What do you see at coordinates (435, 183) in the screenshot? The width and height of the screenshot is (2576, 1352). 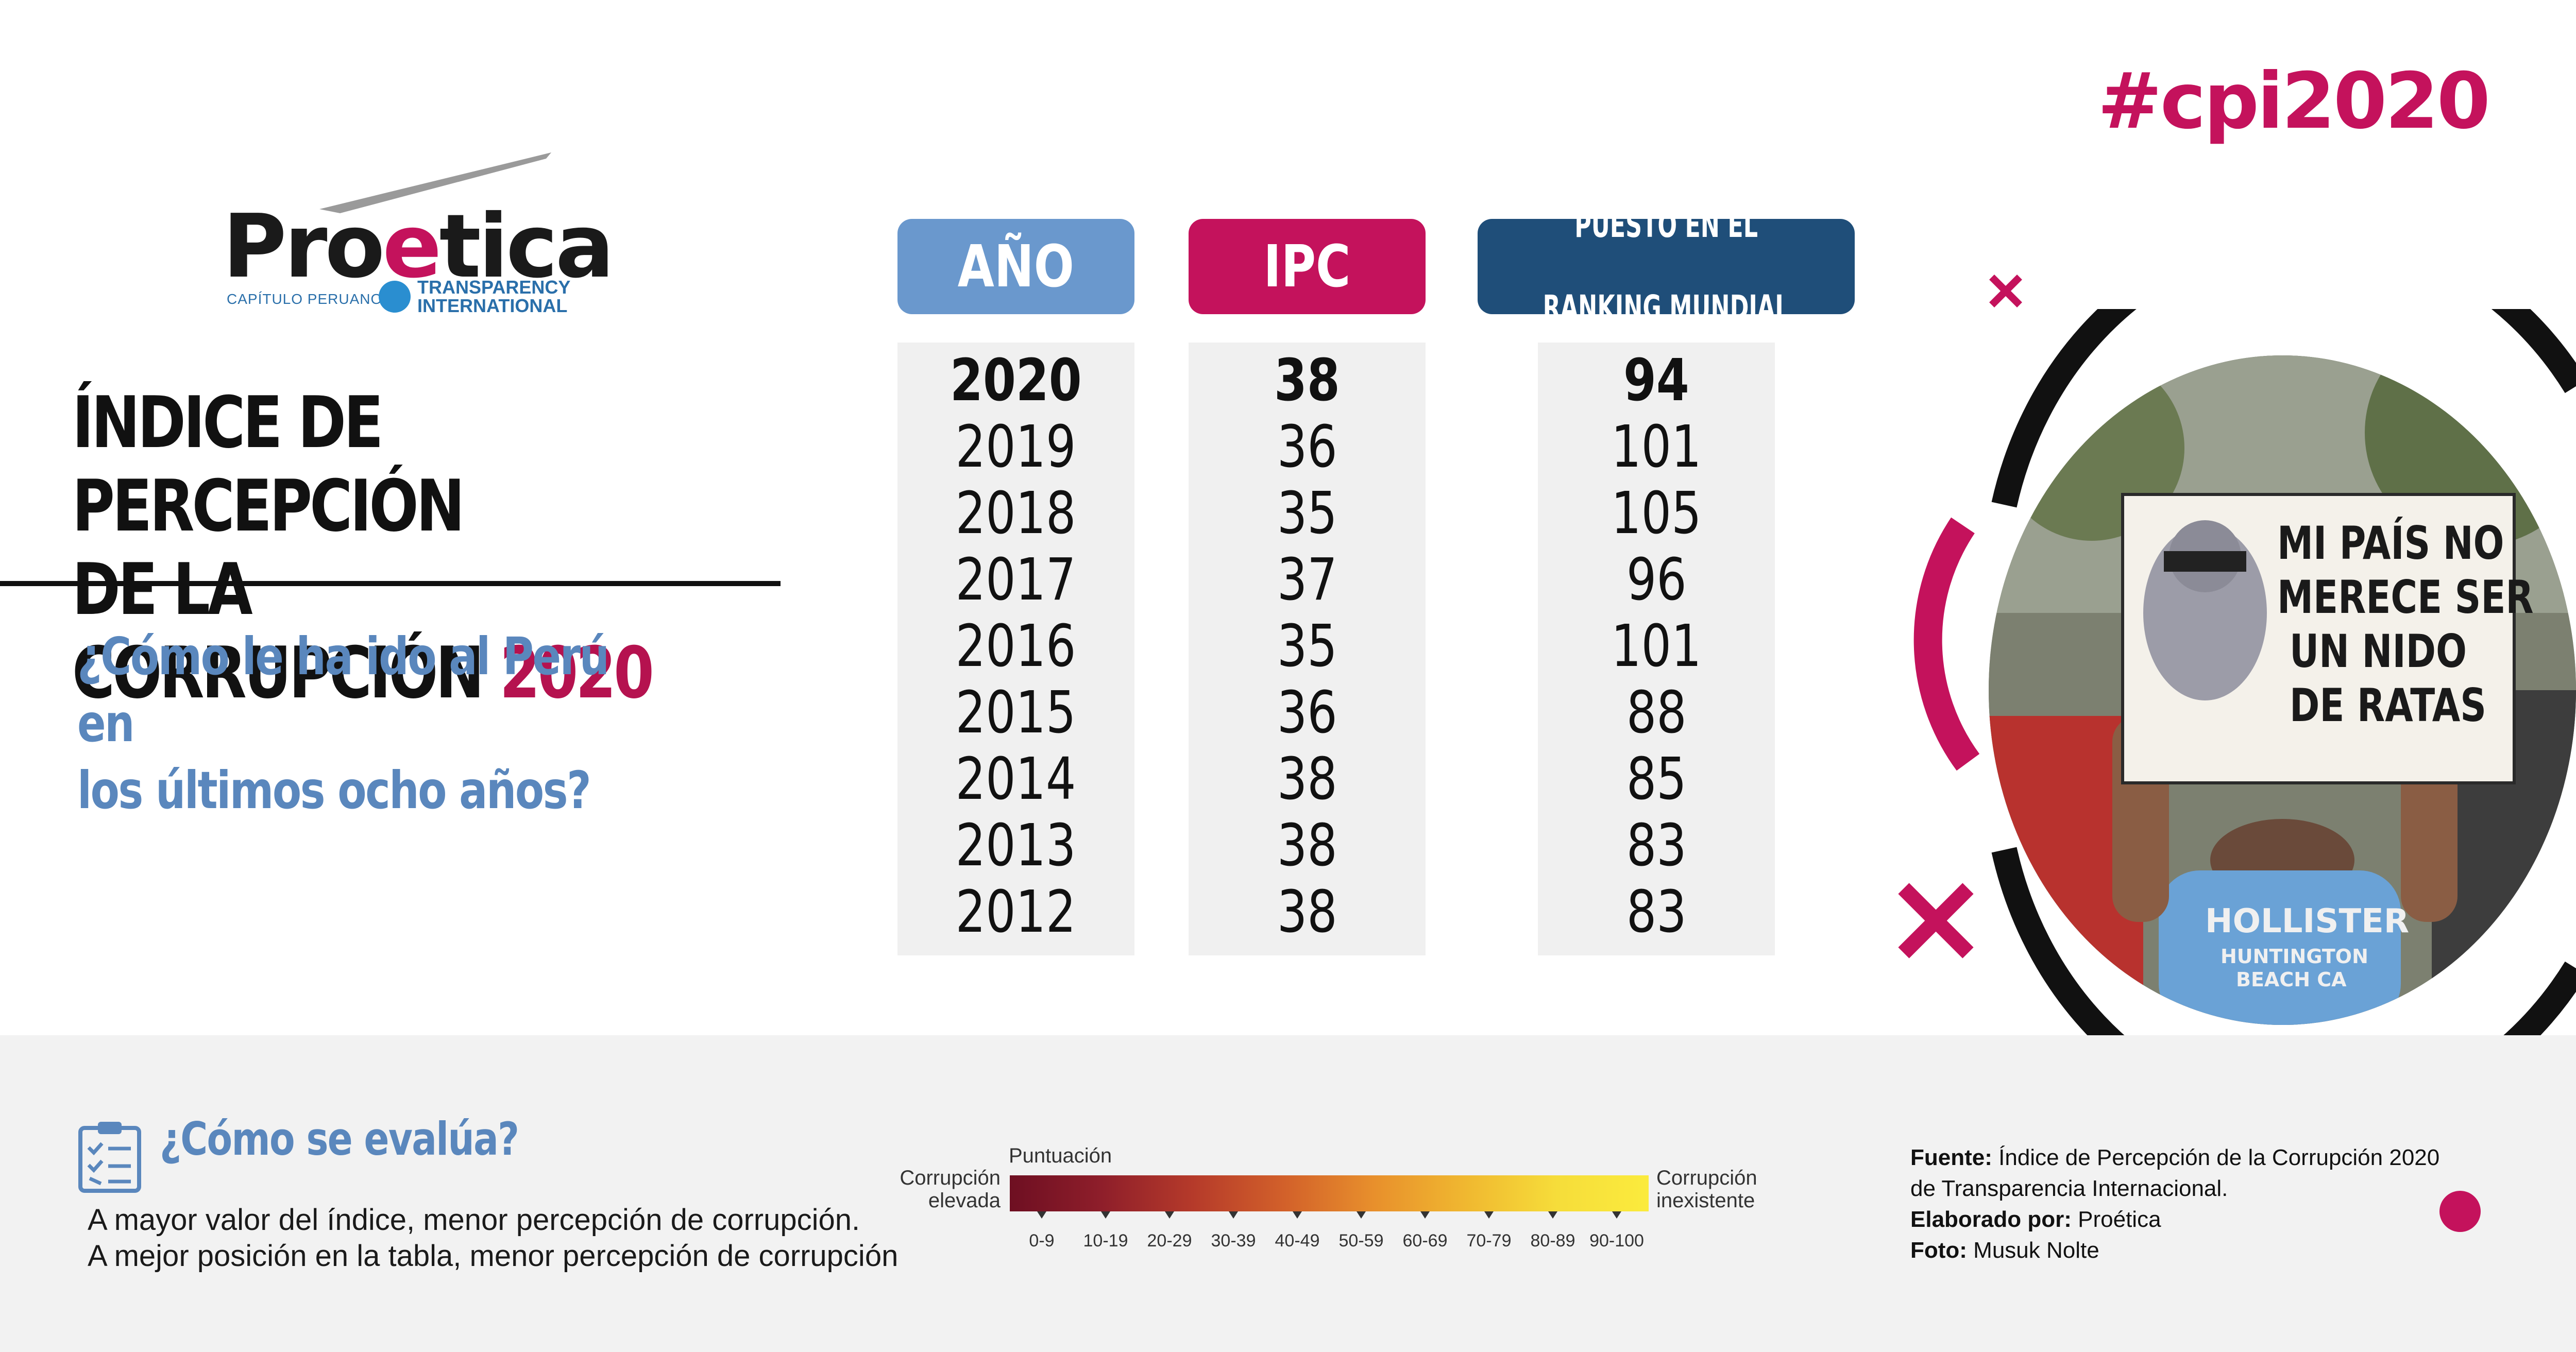 I see `logo-check-icon` at bounding box center [435, 183].